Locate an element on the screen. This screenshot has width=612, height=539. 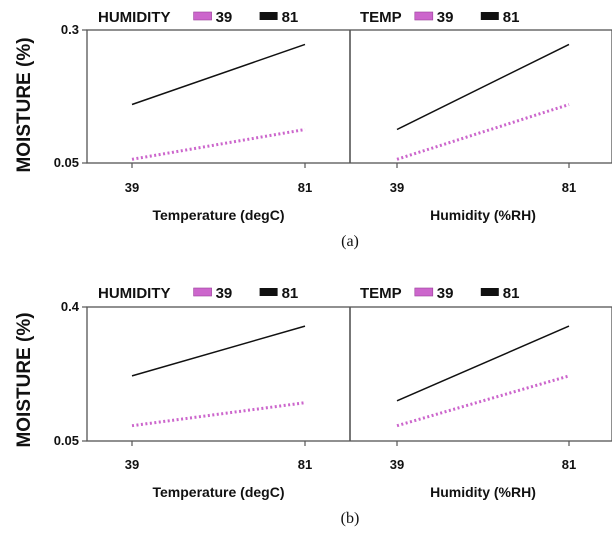
figure-caption: (a) is located at coordinates (350, 241).